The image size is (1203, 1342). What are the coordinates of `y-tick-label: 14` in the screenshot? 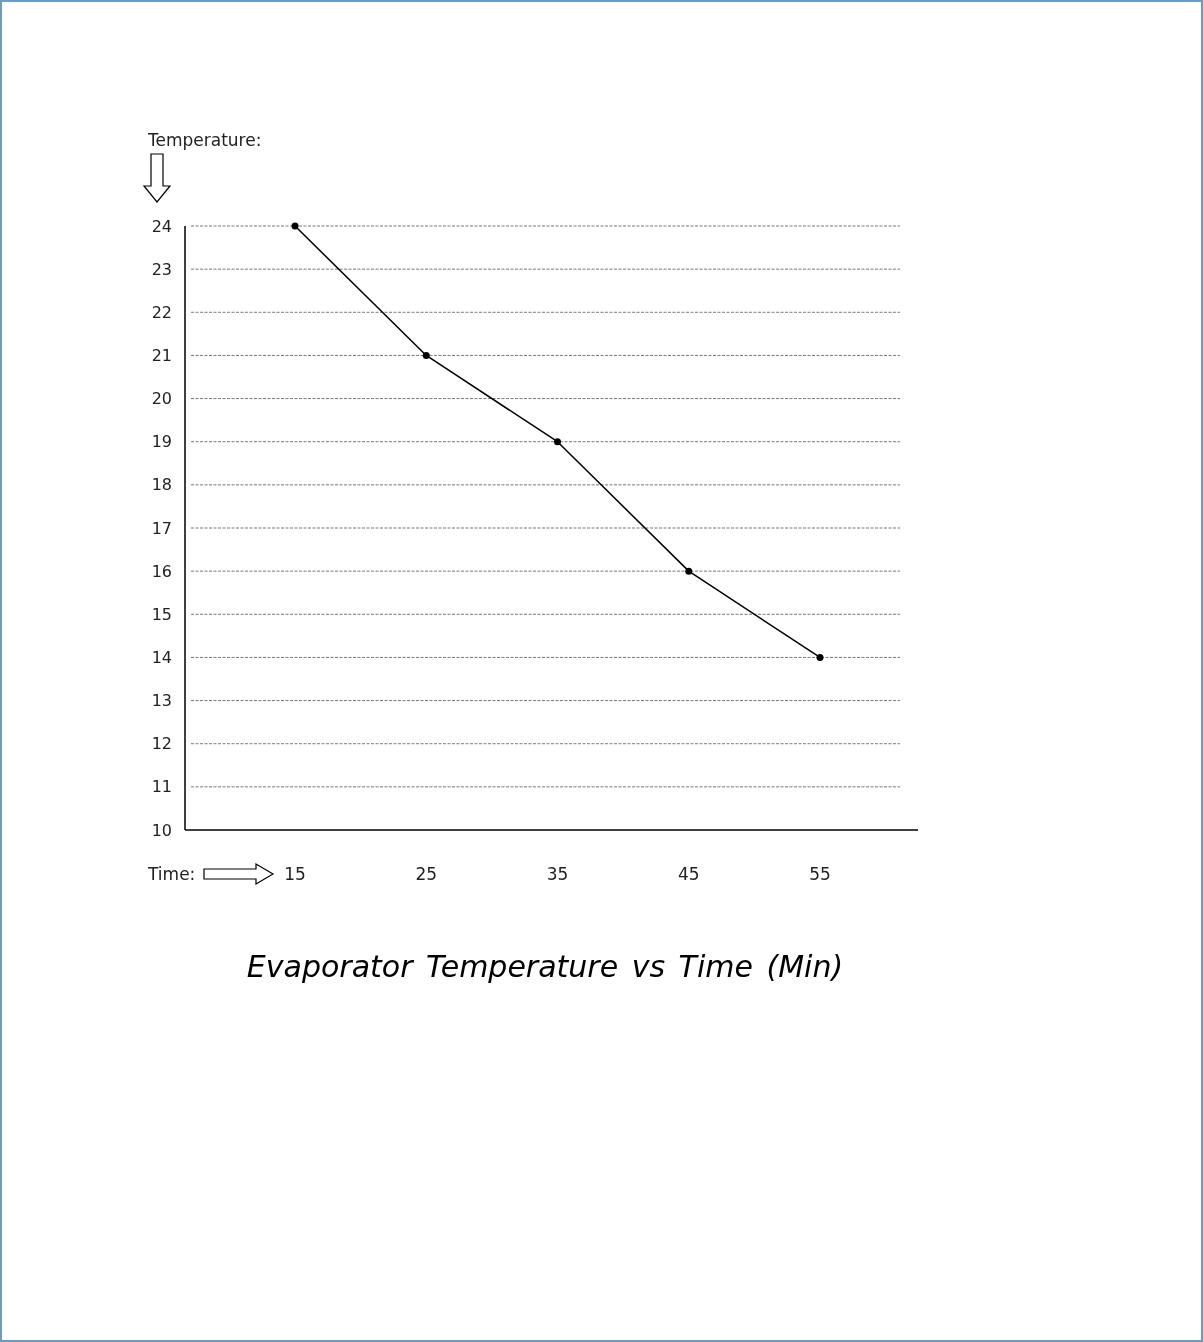 It's located at (161, 658).